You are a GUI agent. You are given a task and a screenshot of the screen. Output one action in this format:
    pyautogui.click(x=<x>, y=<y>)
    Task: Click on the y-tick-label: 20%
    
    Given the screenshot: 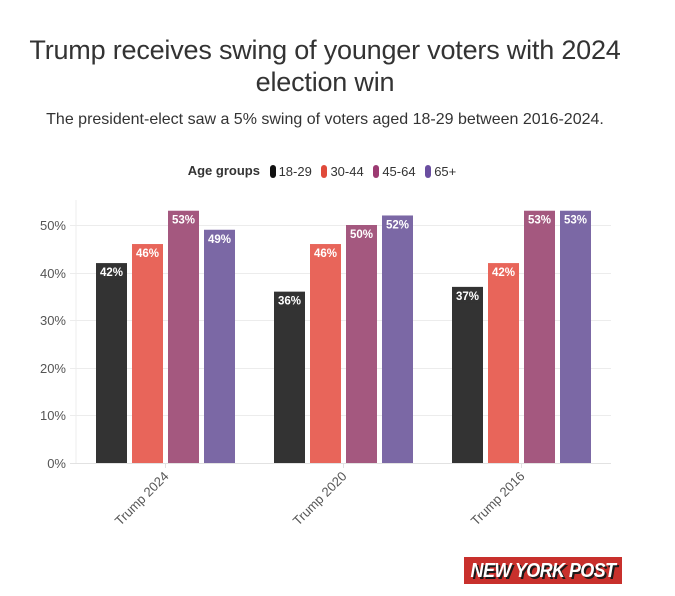 What is the action you would take?
    pyautogui.click(x=53, y=368)
    